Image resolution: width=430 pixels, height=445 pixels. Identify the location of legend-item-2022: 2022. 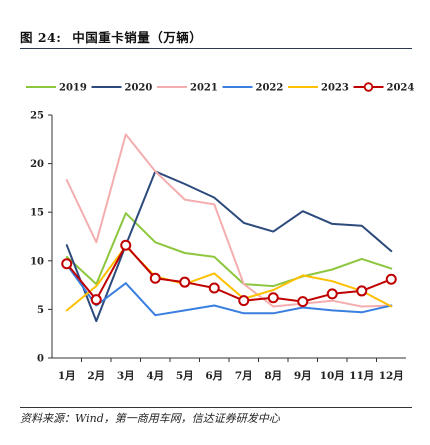
(253, 88).